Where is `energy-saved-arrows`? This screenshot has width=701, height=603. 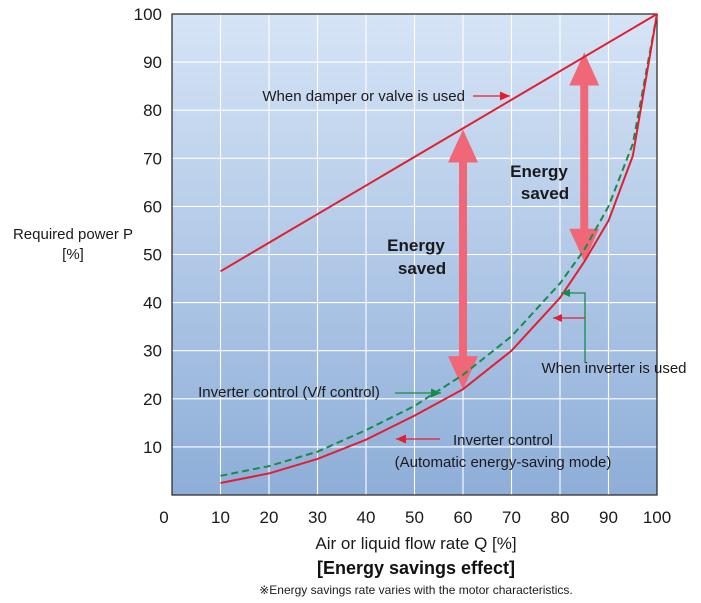 energy-saved-arrows is located at coordinates (524, 221).